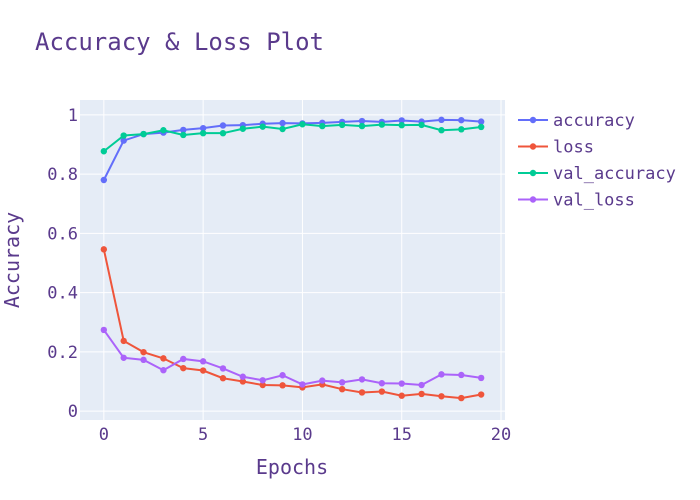 The height and width of the screenshot is (500, 700). What do you see at coordinates (594, 121) in the screenshot?
I see `legend-label: accuracy` at bounding box center [594, 121].